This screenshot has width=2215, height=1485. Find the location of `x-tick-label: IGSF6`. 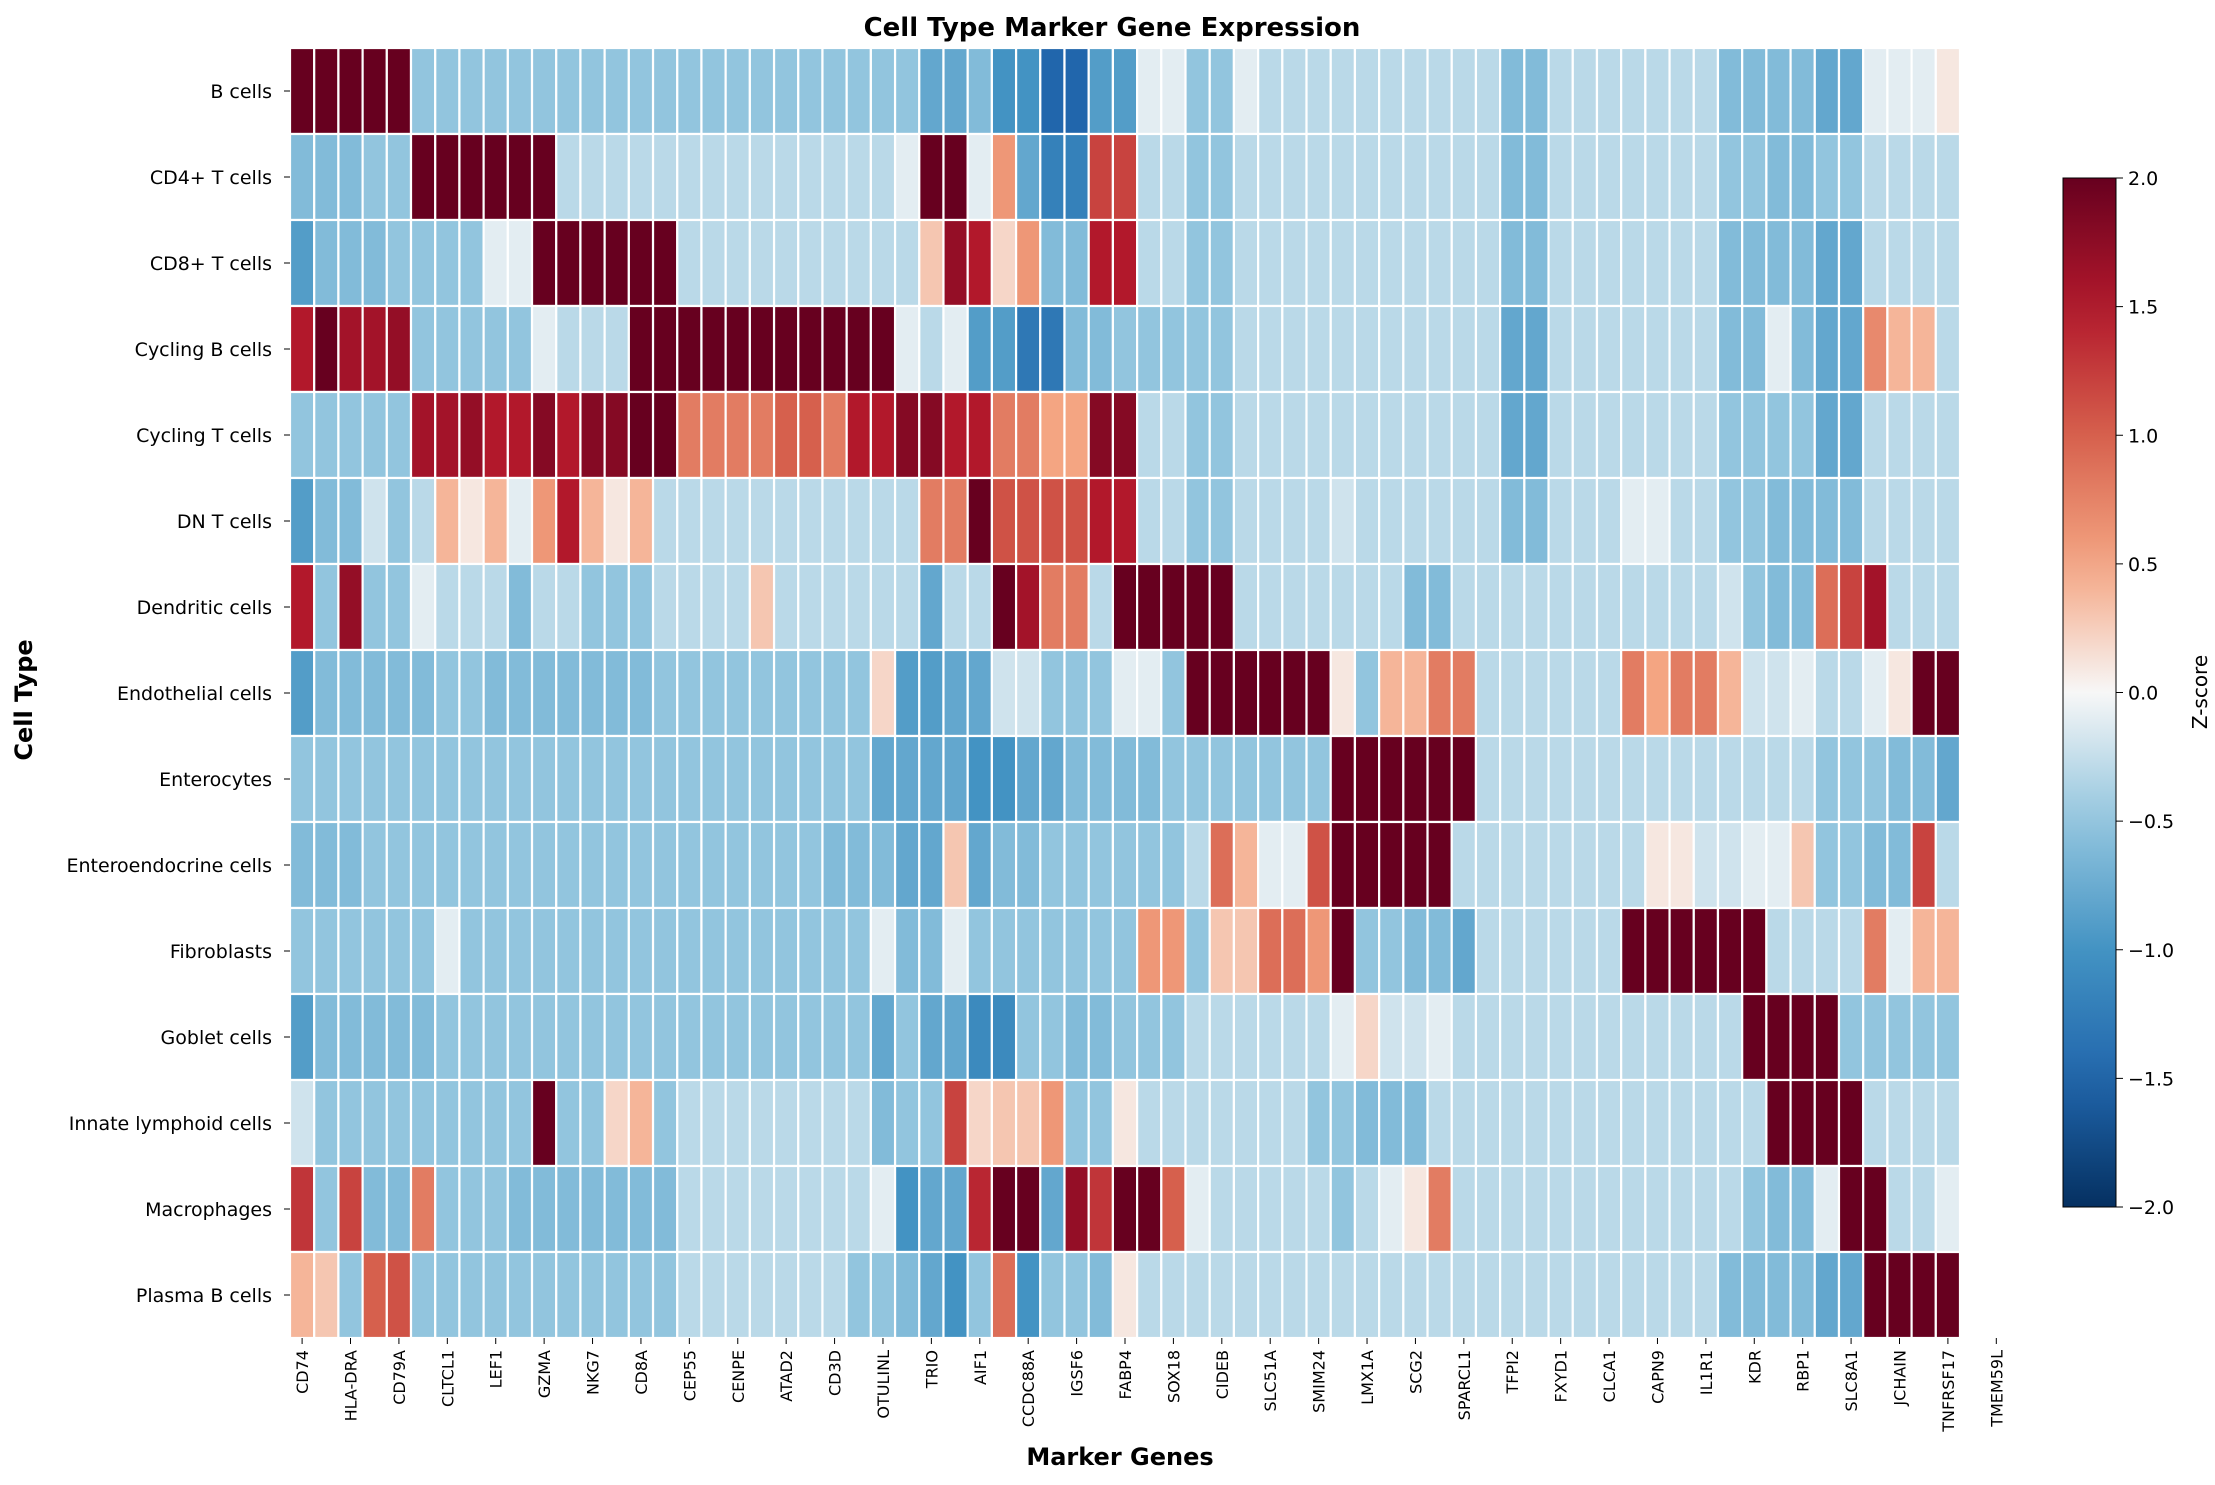

x-tick-label: IGSF6 is located at coordinates (1077, 1373).